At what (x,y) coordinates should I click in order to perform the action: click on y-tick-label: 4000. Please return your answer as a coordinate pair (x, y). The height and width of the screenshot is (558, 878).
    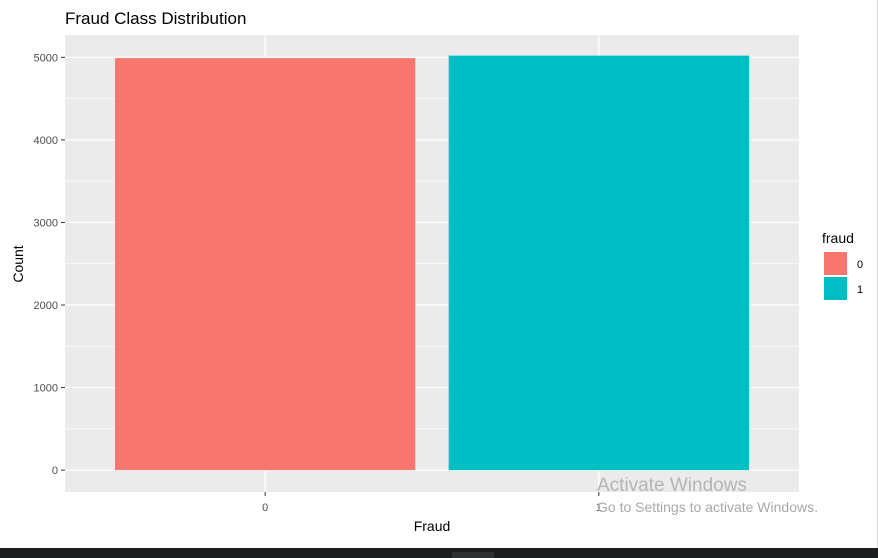
    Looking at the image, I should click on (46, 141).